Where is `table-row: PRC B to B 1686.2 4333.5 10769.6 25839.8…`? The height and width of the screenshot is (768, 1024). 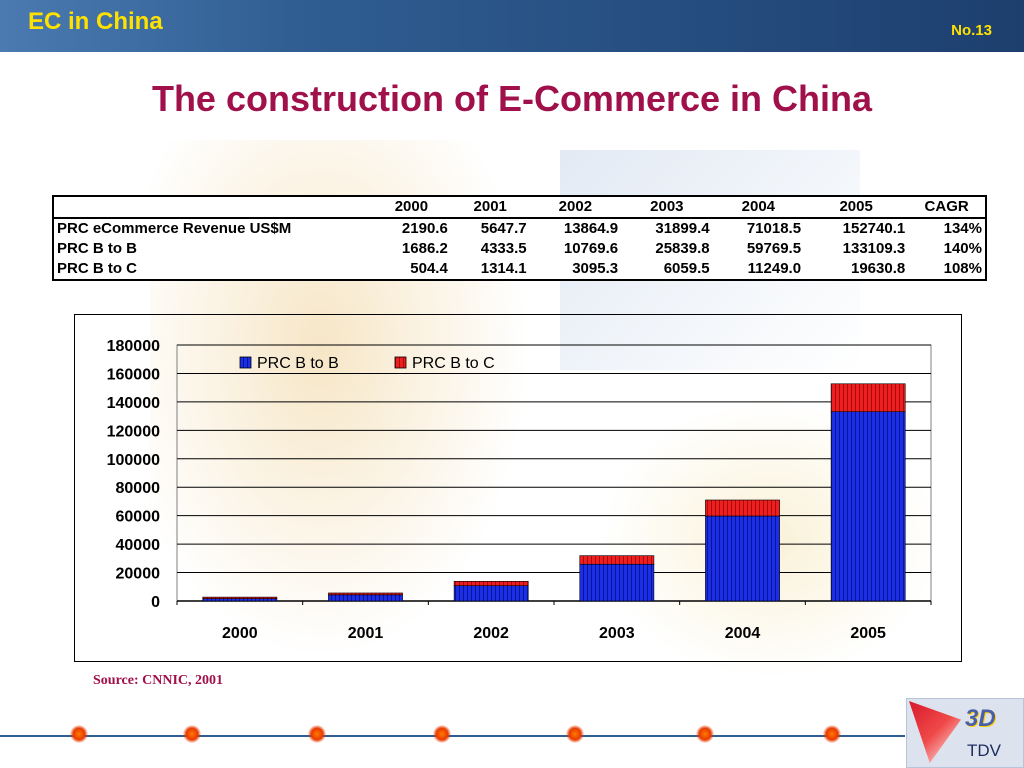
table-row: PRC B to B 1686.2 4333.5 10769.6 25839.8… is located at coordinates (519, 249).